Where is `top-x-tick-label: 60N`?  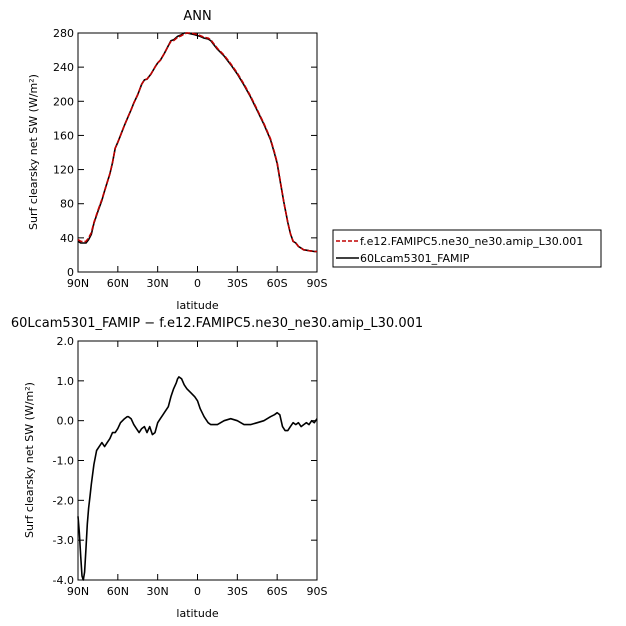
top-x-tick-label: 60N is located at coordinates (118, 283).